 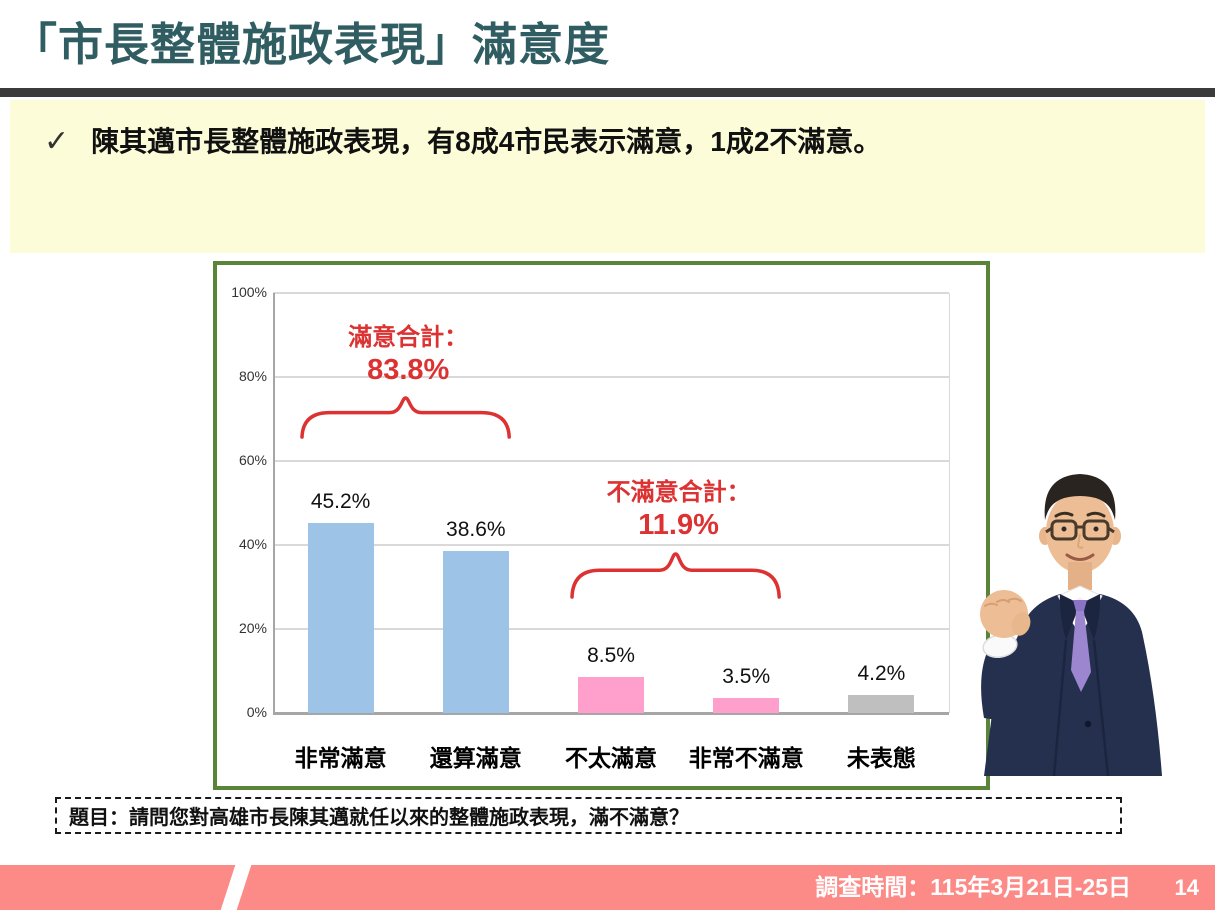 I want to click on summary-line: ✓ 陳其邁市長整體施政表現，有8成4市民表示滿意，1成2不滿意。, so click(x=462, y=142).